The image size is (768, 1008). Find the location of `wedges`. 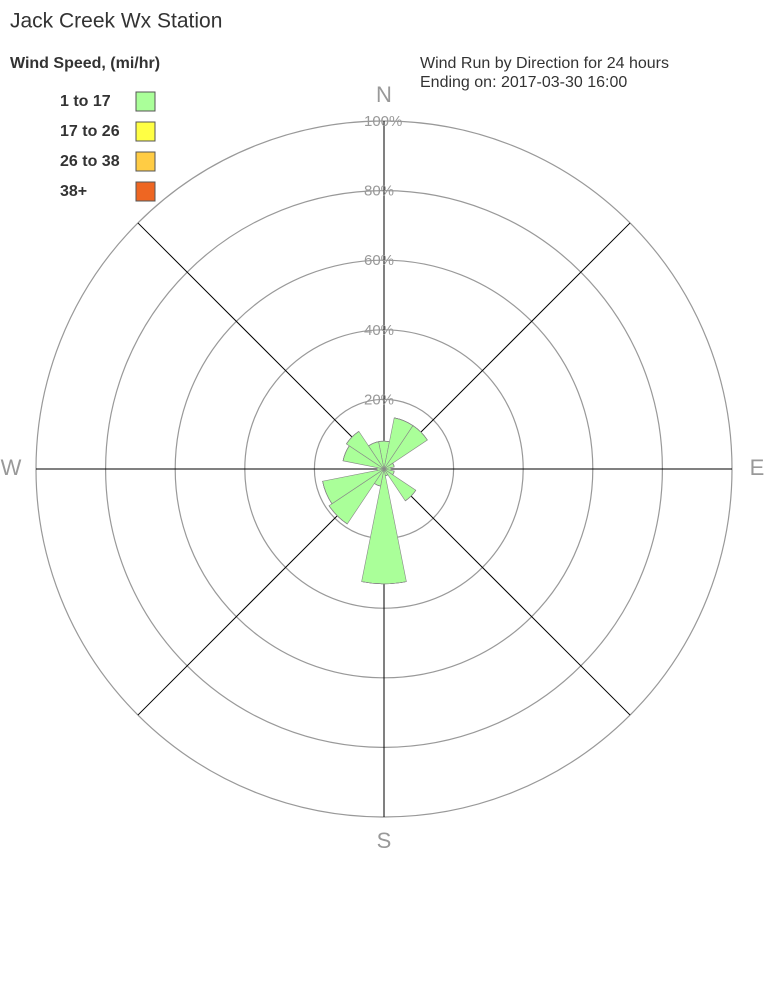

wedges is located at coordinates (375, 501).